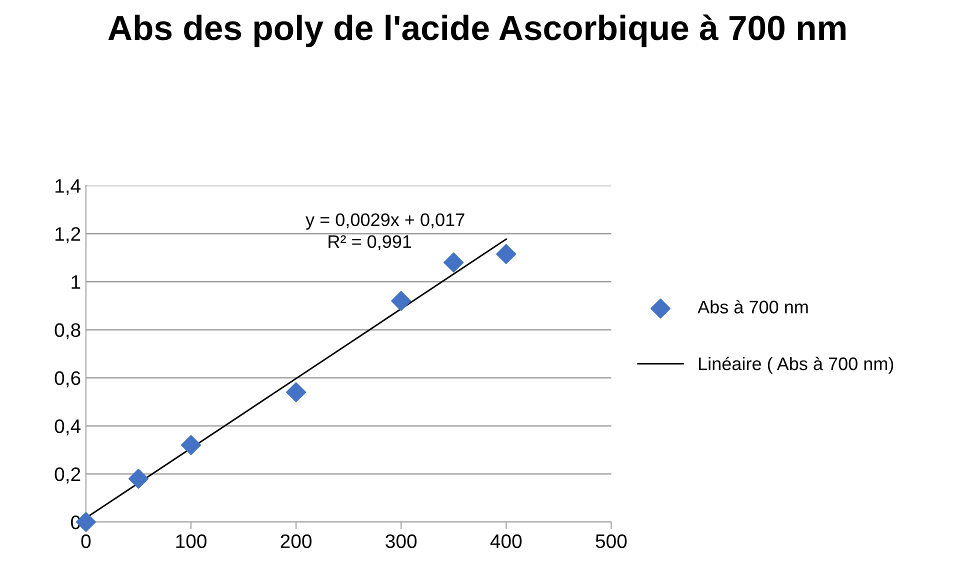  Describe the element at coordinates (370, 242) in the screenshot. I see `annotation: R² = 0,991` at that location.